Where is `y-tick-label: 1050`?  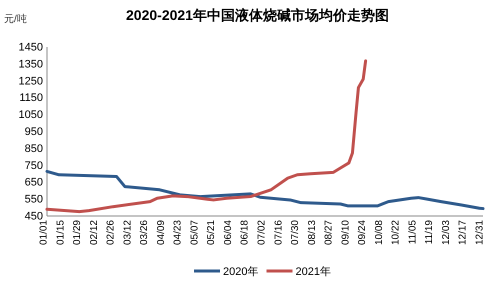 y-tick-label: 1050 is located at coordinates (30, 115).